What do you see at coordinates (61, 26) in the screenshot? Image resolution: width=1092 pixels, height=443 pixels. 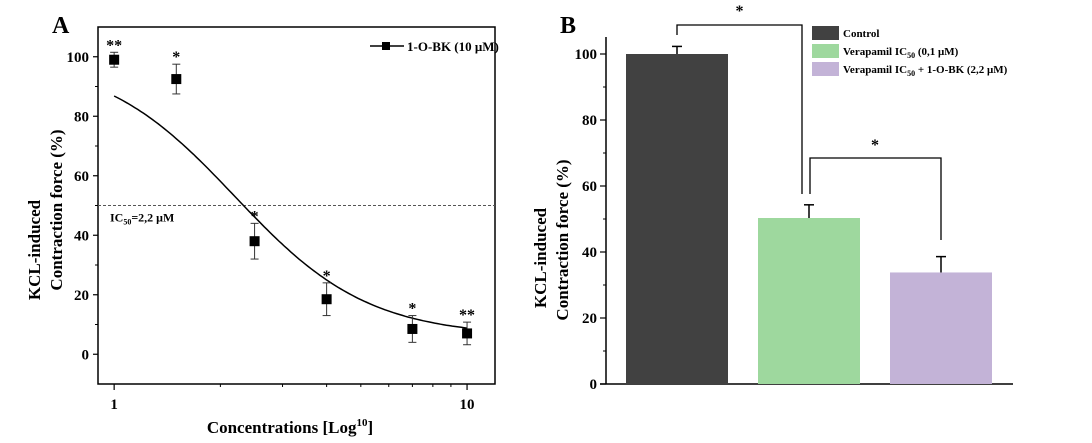 I see `panel-label-a: A` at bounding box center [61, 26].